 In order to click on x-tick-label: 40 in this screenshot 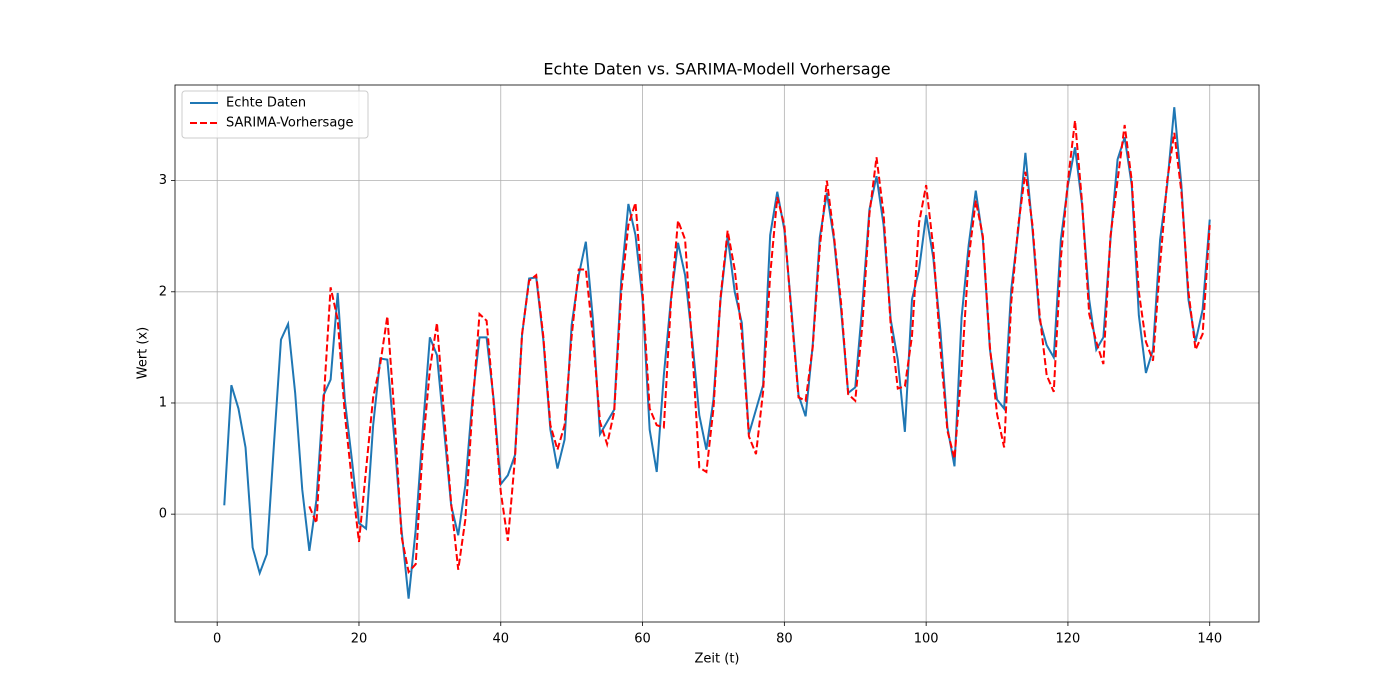, I will do `click(500, 639)`.